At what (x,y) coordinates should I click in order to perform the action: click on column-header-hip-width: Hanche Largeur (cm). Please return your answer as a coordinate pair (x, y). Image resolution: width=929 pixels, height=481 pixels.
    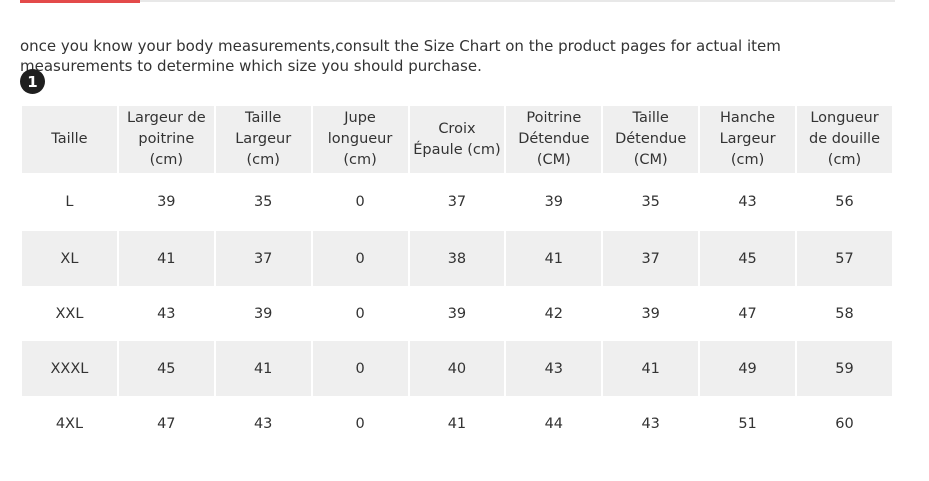
    Looking at the image, I should click on (747, 139).